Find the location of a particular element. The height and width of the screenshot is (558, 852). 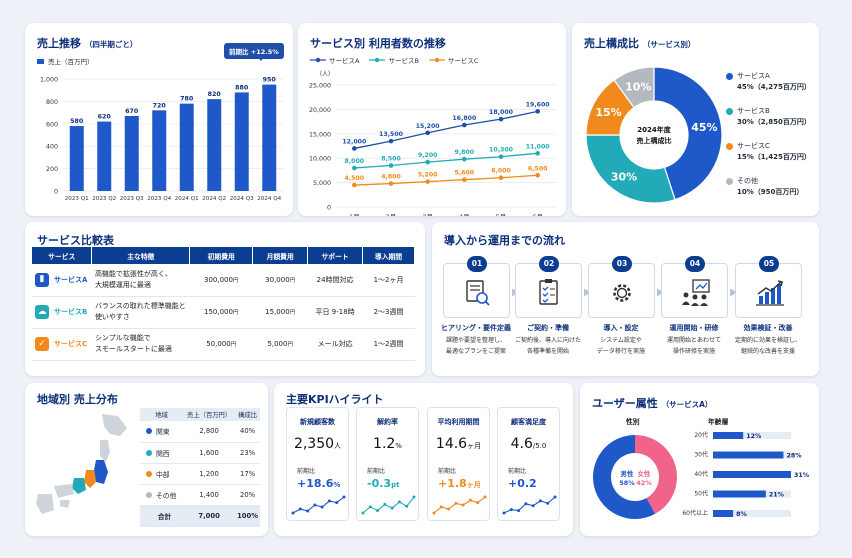

users-data-label: 8,500 is located at coordinates (391, 159).